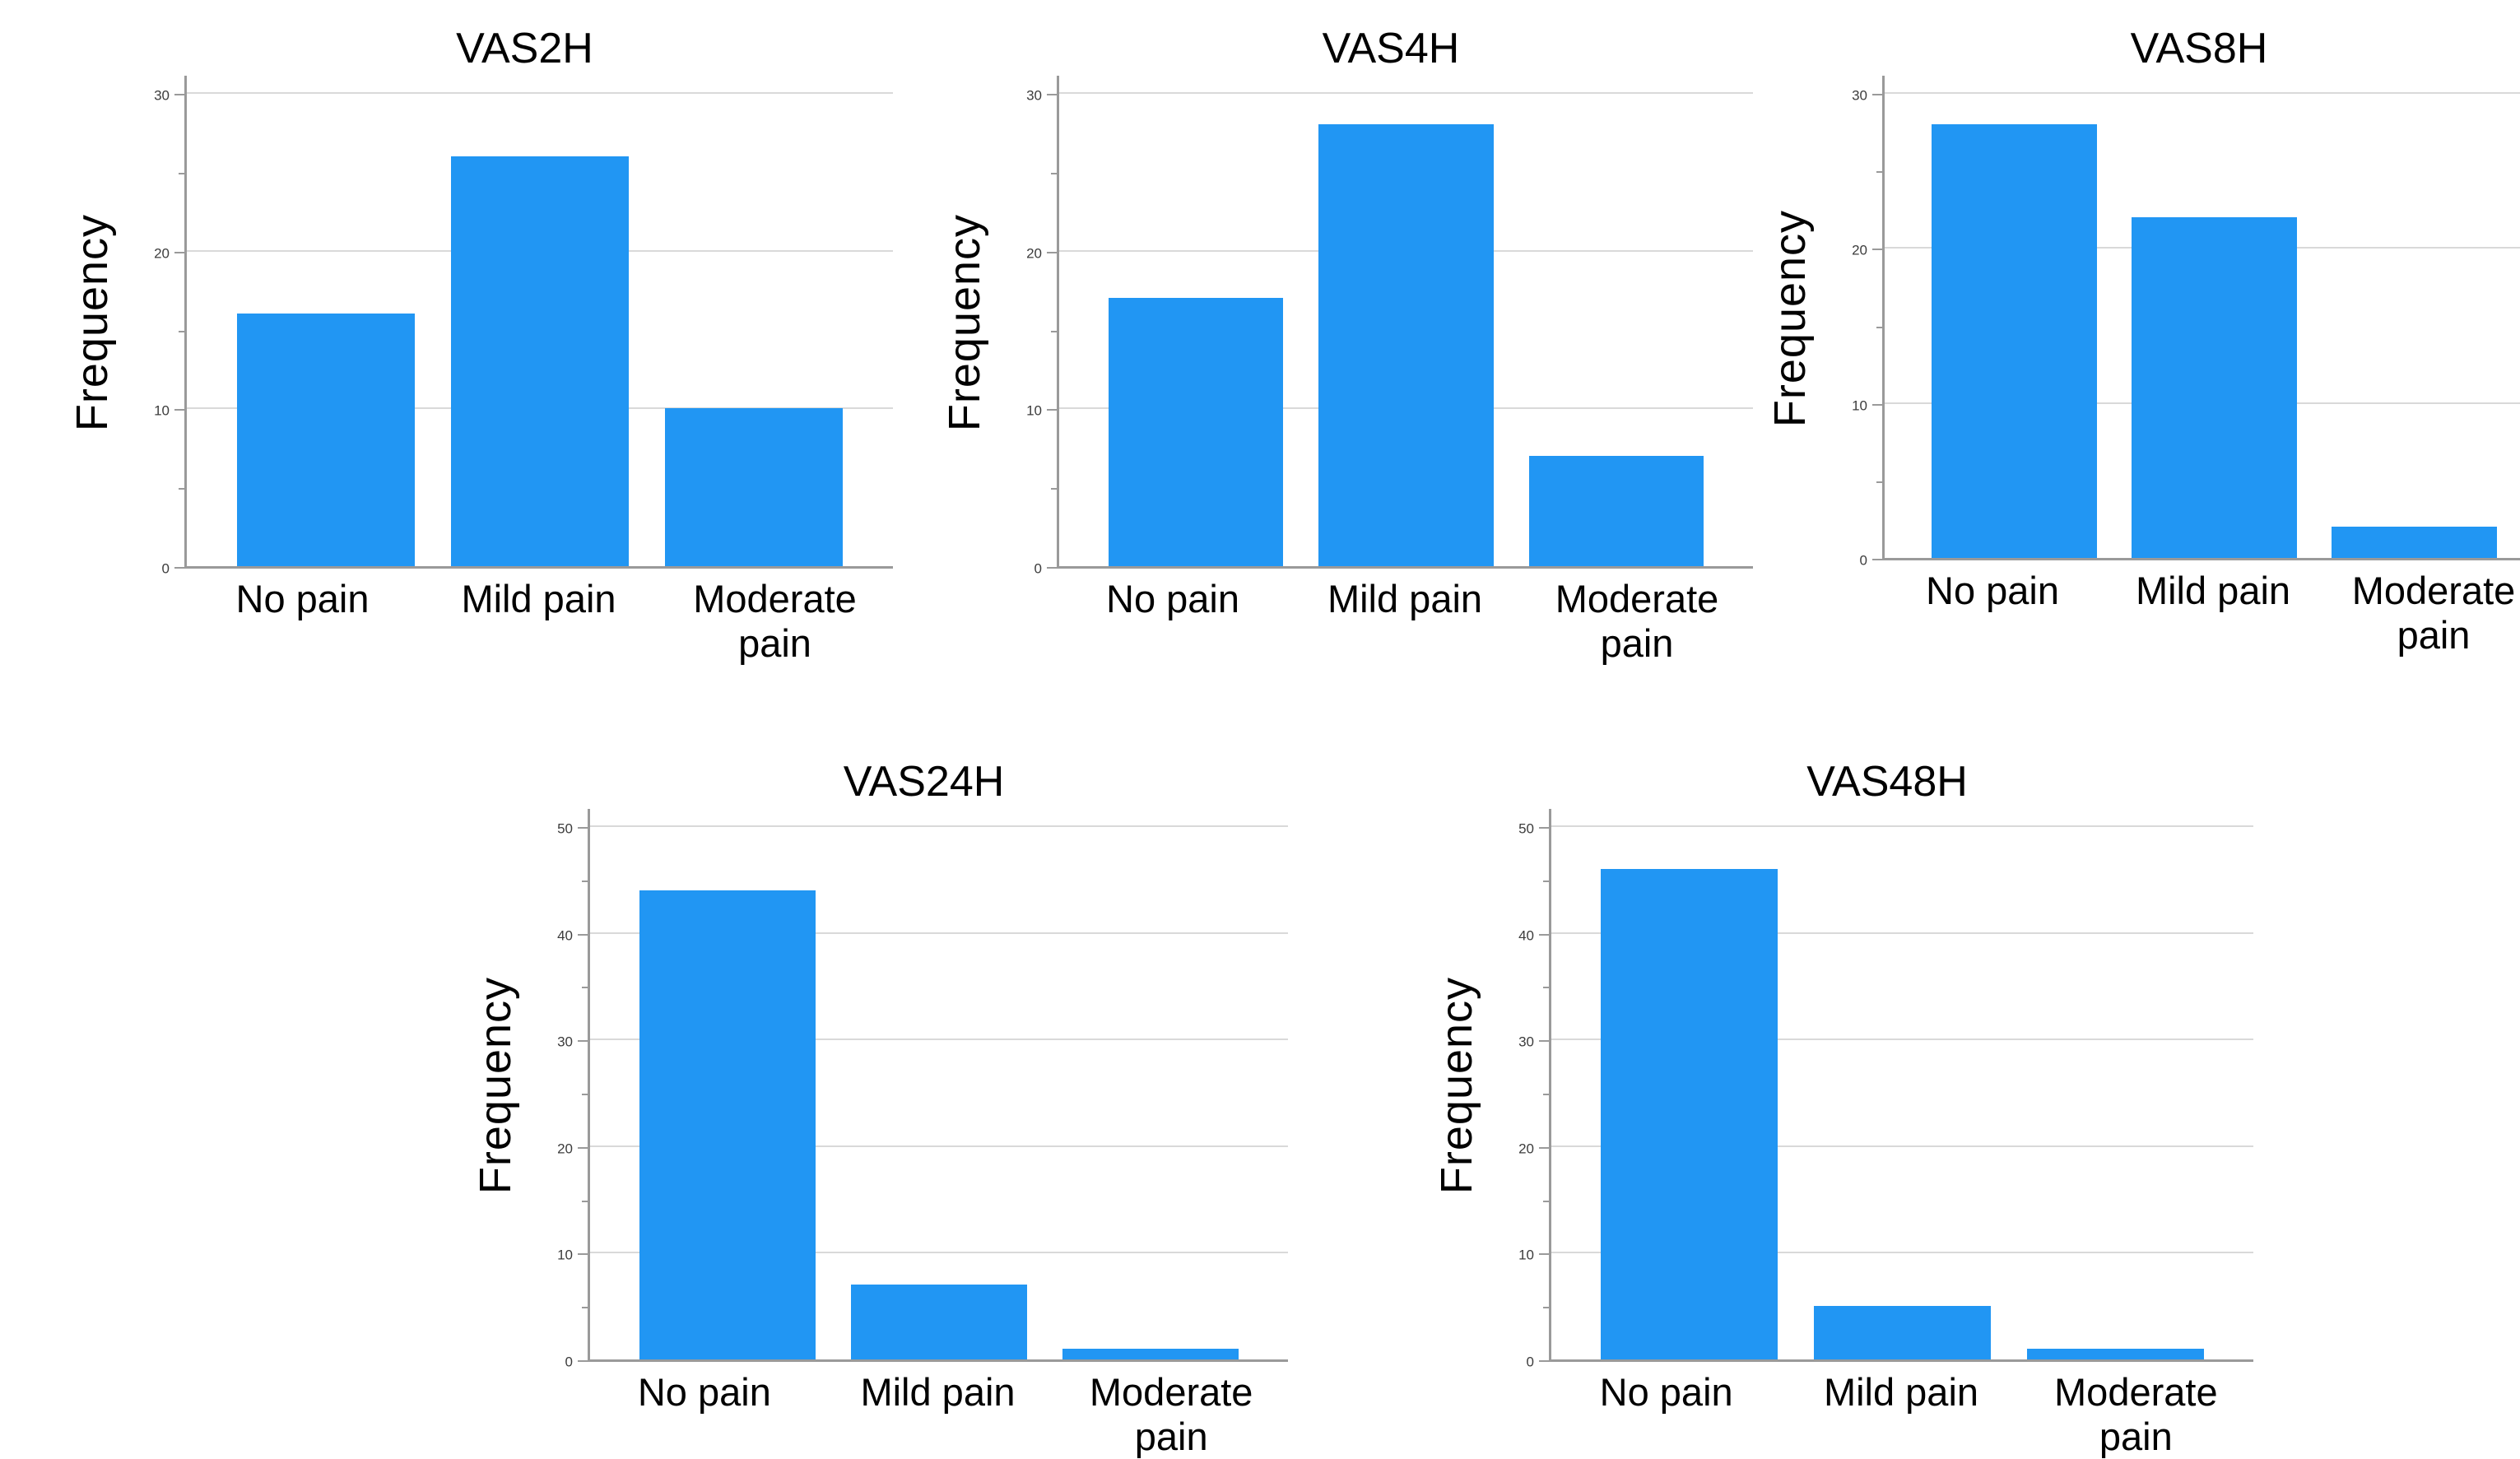 The width and height of the screenshot is (2520, 1459). I want to click on chart-title: VAS48H, so click(1887, 782).